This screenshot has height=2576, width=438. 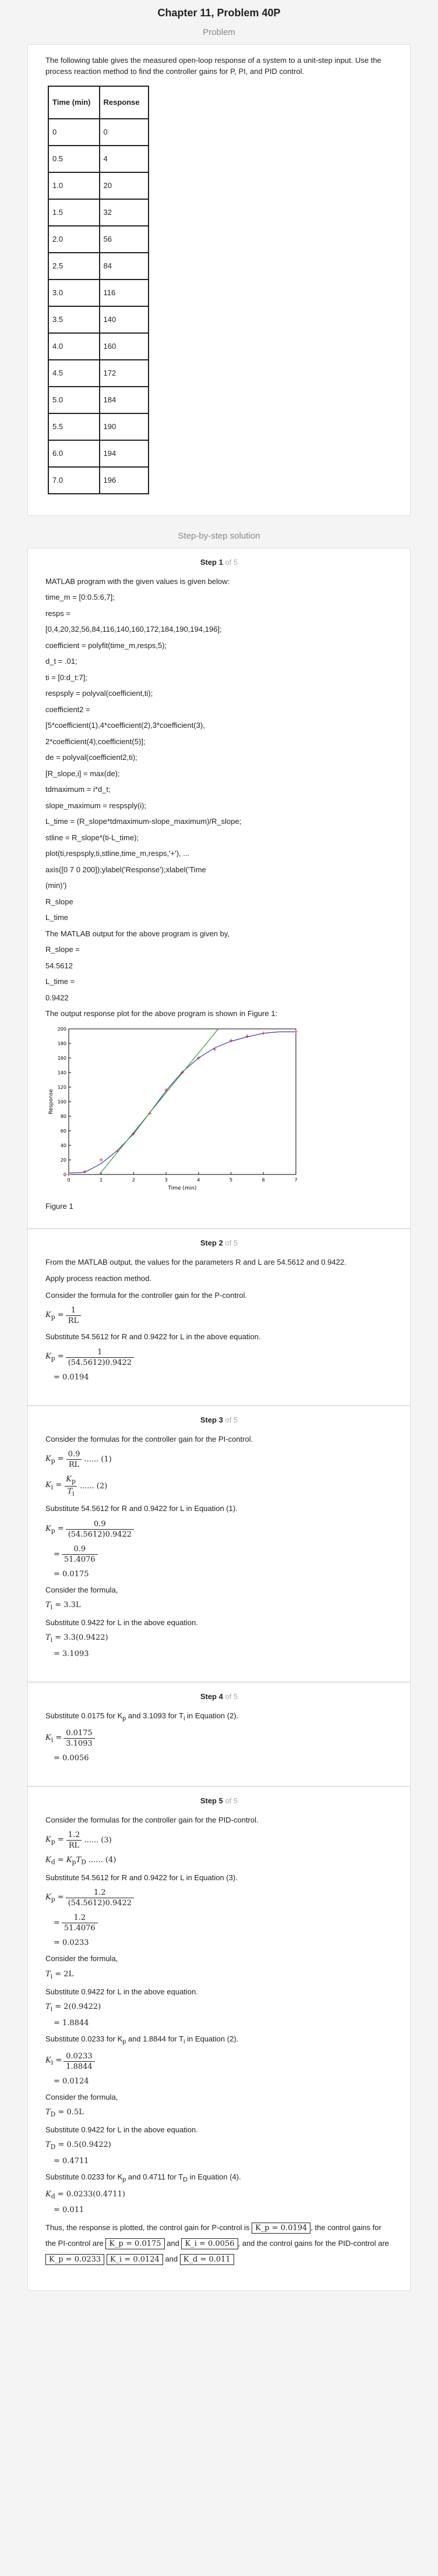 I want to click on step1-line: d_t = .01;, so click(x=61, y=661).